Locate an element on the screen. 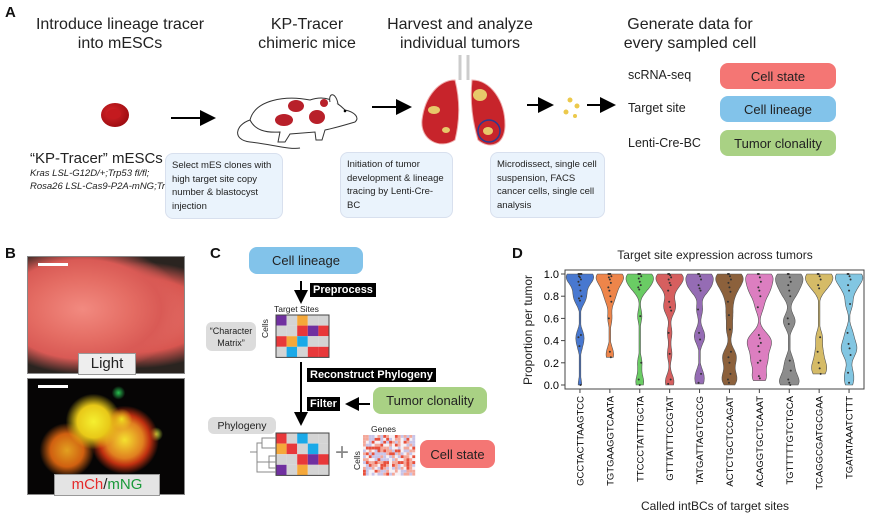 This screenshot has height=517, width=869. violin-GTTTATTTCCGTAT is located at coordinates (669, 329).